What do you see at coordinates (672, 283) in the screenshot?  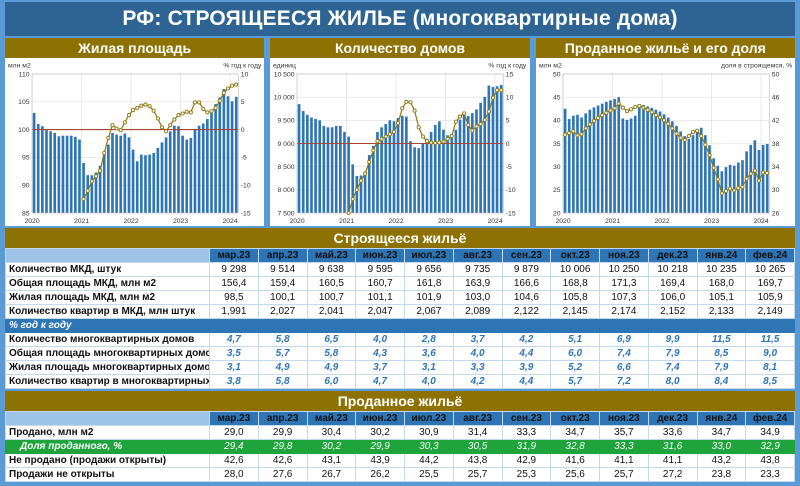 I see `table-cell: 169,4` at bounding box center [672, 283].